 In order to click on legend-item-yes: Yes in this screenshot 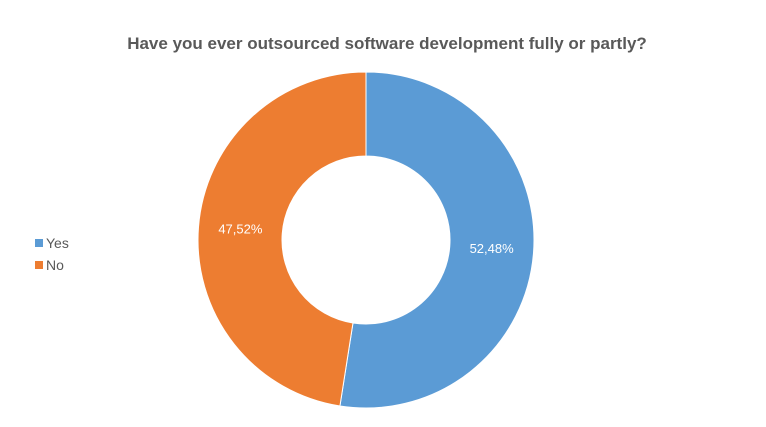, I will do `click(52, 243)`.